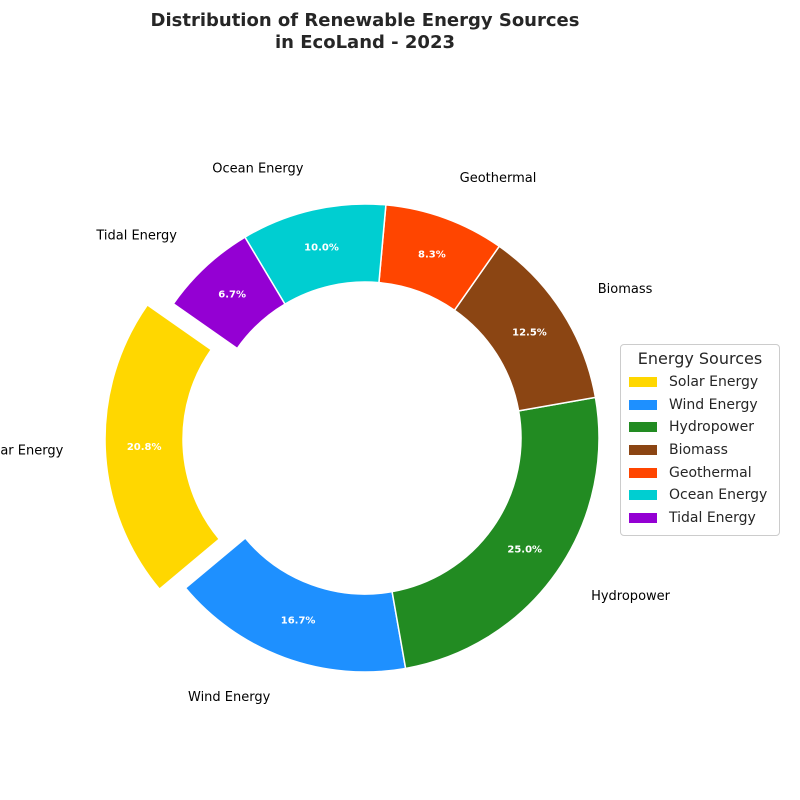  I want to click on legend-item-solar-energy: Solar Energy, so click(700, 382).